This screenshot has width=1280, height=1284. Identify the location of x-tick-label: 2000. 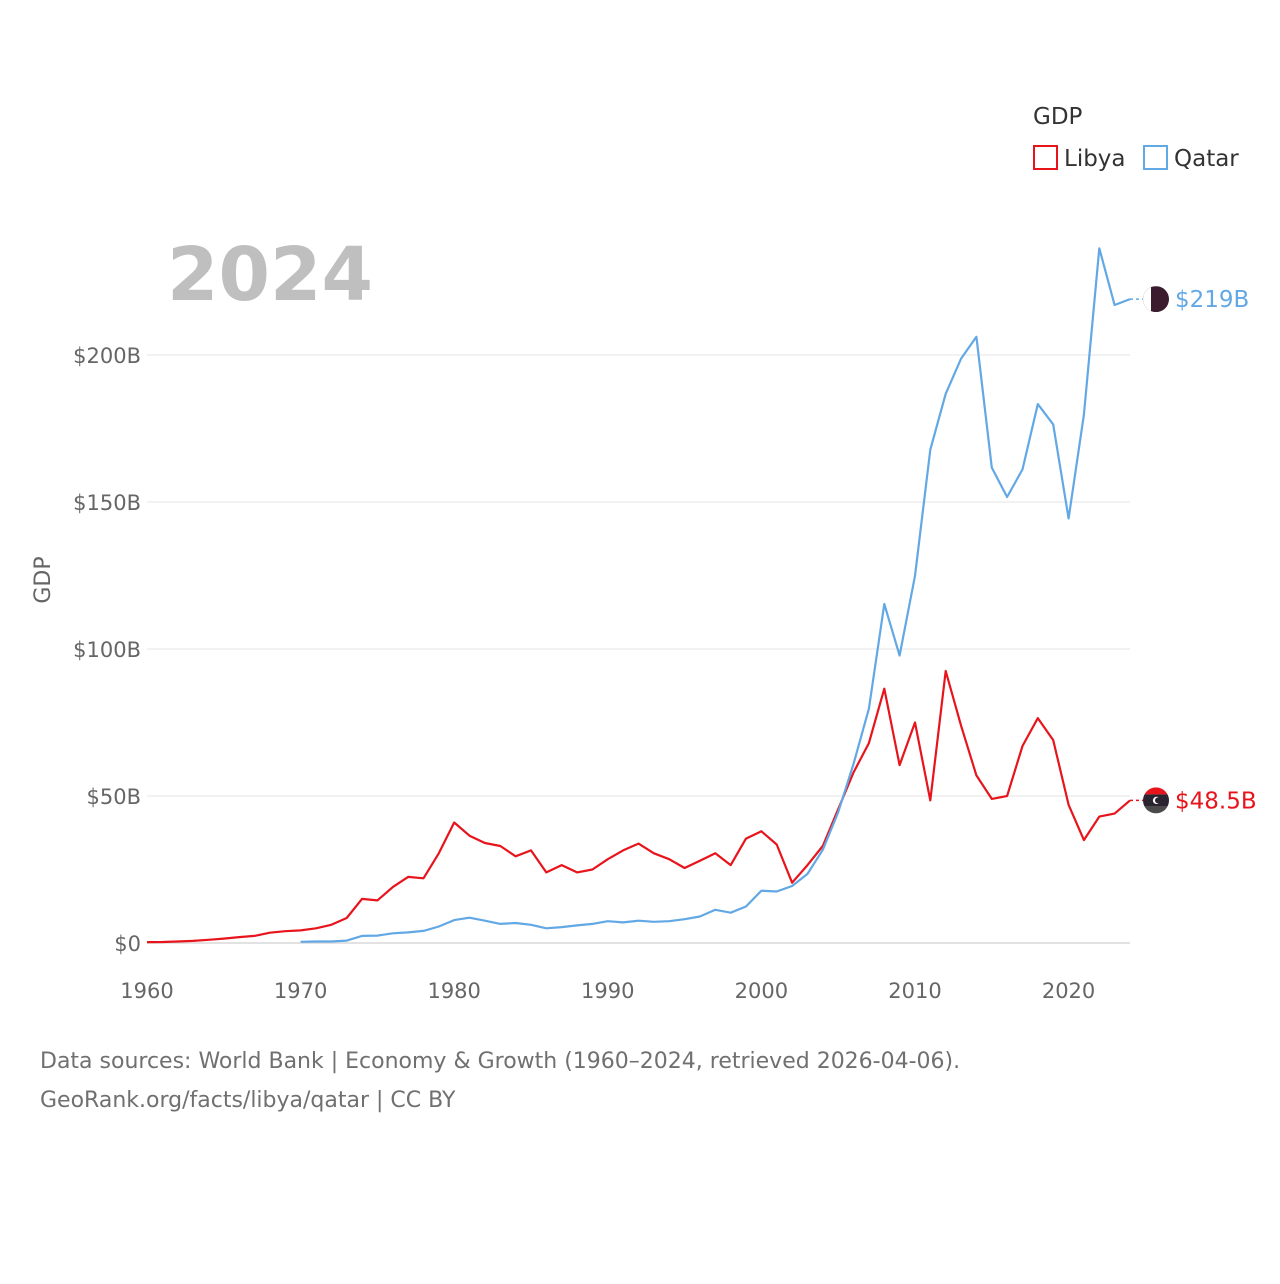
(761, 991).